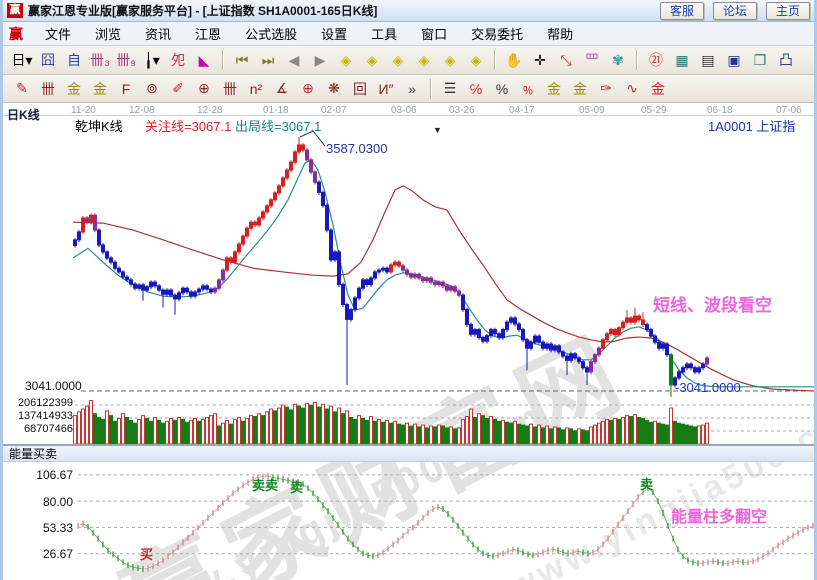 This screenshot has height=580, width=817. Describe the element at coordinates (580, 88) in the screenshot. I see `gold-underline-icon: 金` at that location.